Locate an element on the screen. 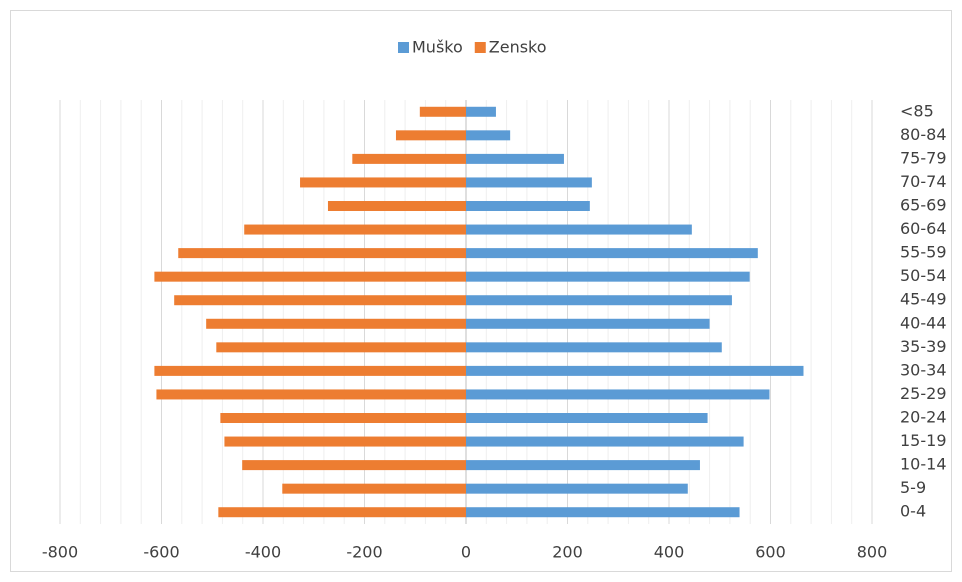 The width and height of the screenshot is (962, 582). x-tick-label: 800 is located at coordinates (872, 552).